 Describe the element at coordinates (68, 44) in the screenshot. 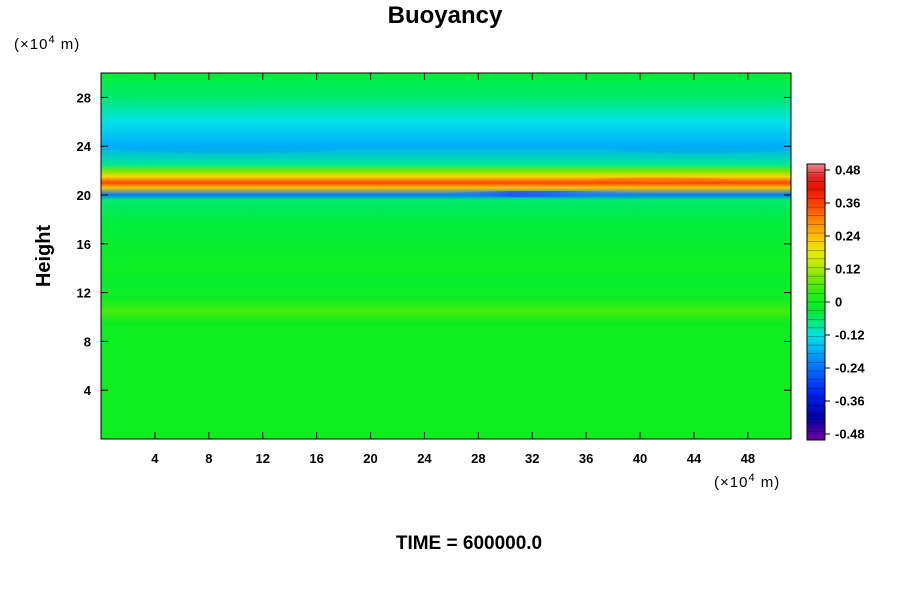

I see `y-axis-unit-suffix: m)` at that location.